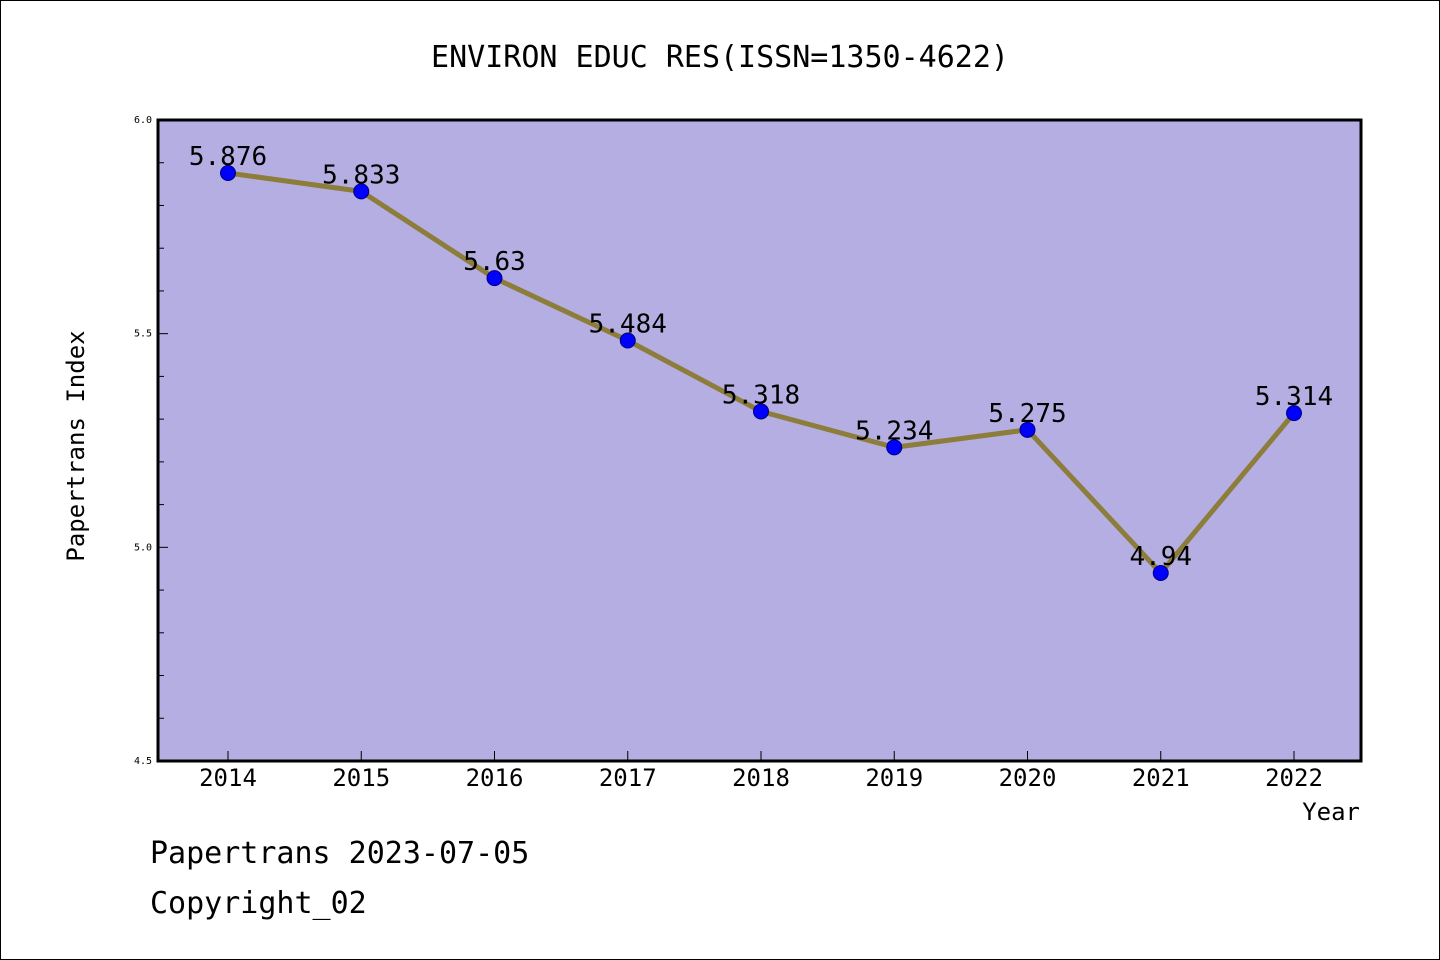 The width and height of the screenshot is (1440, 960). I want to click on data-label: 5.63, so click(494, 262).